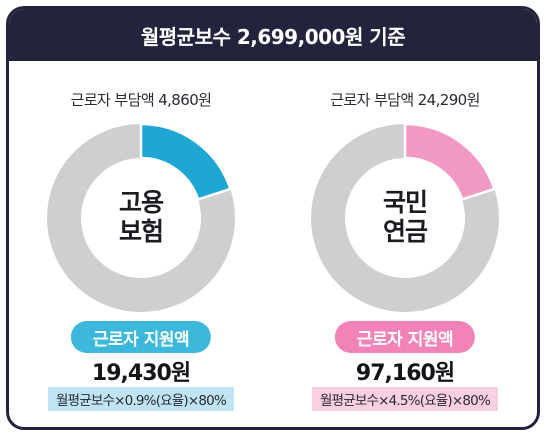  I want to click on pension-support-pill: 근로자 지원액, so click(405, 337).